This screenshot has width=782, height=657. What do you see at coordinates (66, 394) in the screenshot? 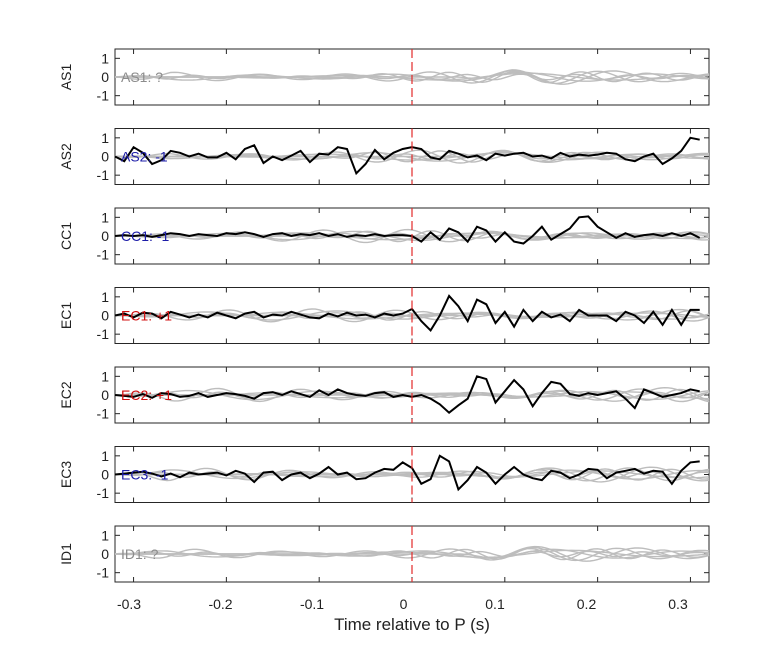
I see `y-axis-label: EC2` at bounding box center [66, 394].